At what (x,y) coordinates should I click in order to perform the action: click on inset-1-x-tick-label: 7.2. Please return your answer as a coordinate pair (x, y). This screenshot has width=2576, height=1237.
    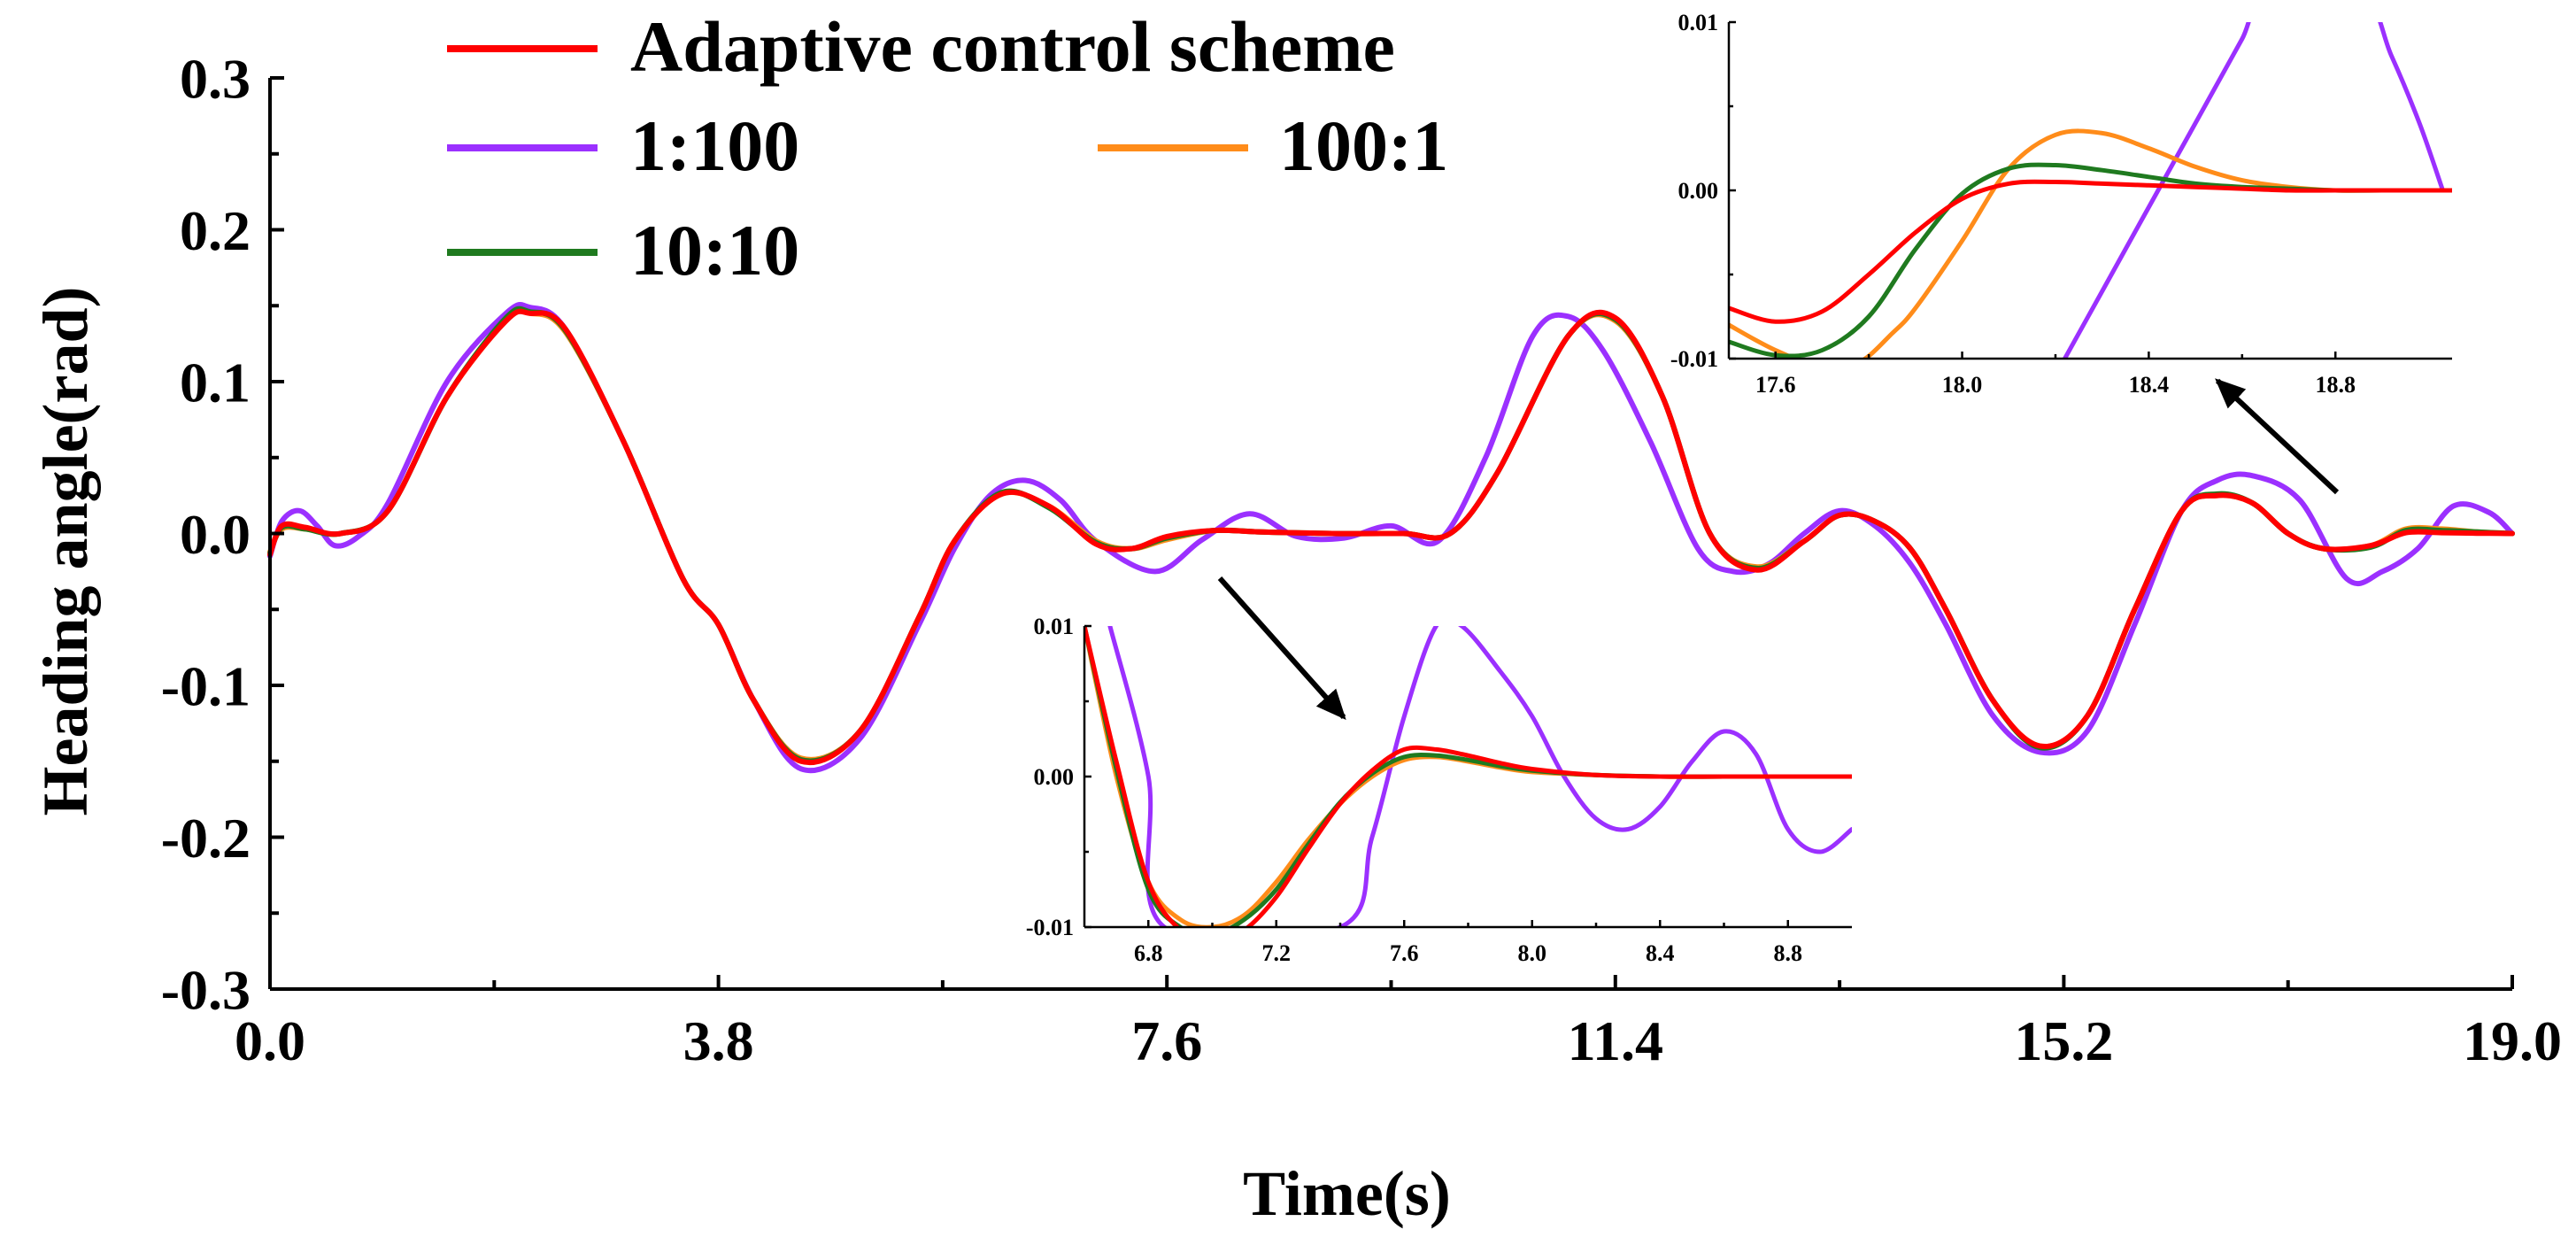
    Looking at the image, I should click on (1277, 953).